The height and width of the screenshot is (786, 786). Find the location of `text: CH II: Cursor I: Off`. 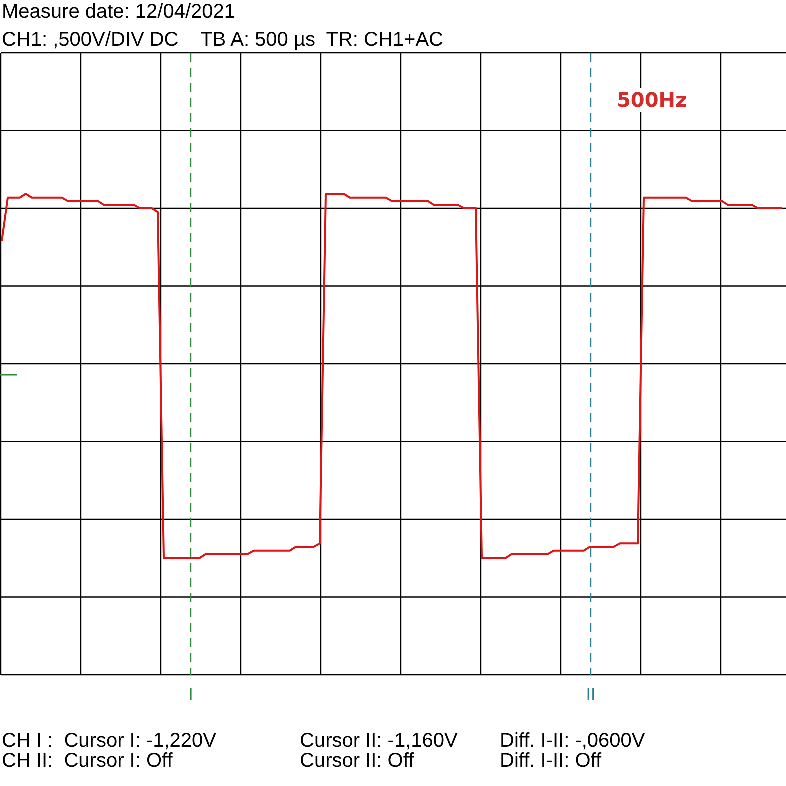

text: CH II: Cursor I: Off is located at coordinates (88, 761).